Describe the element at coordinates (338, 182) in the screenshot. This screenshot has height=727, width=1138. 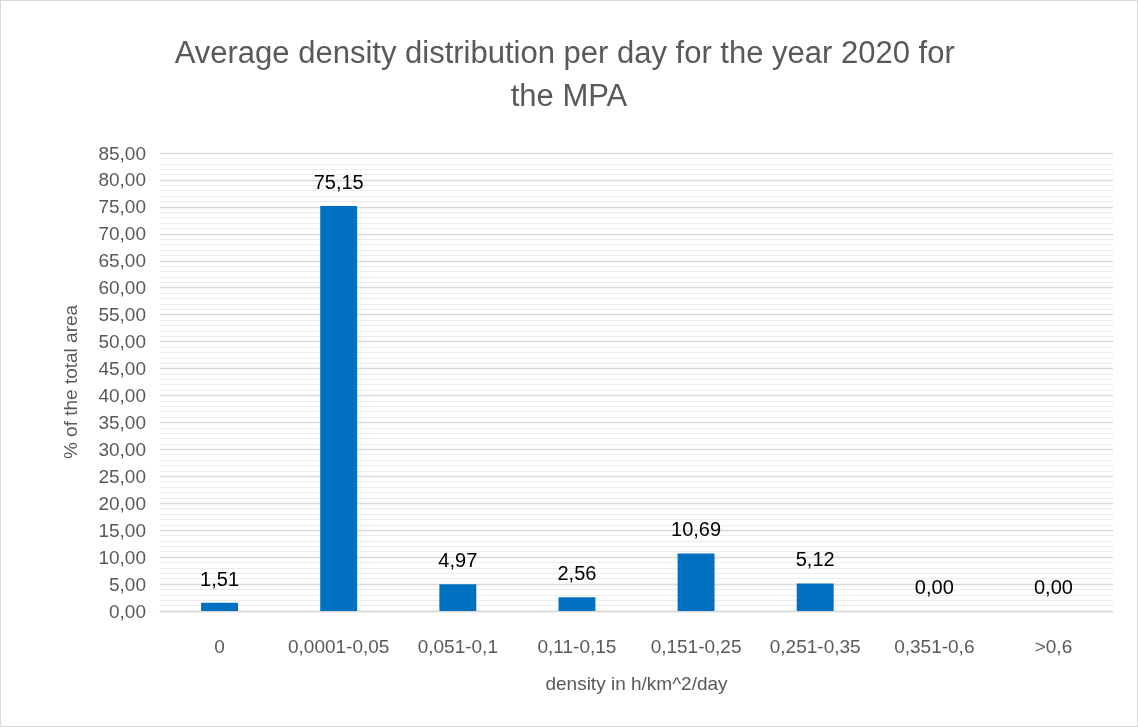
I see `data-label: 75,15` at that location.